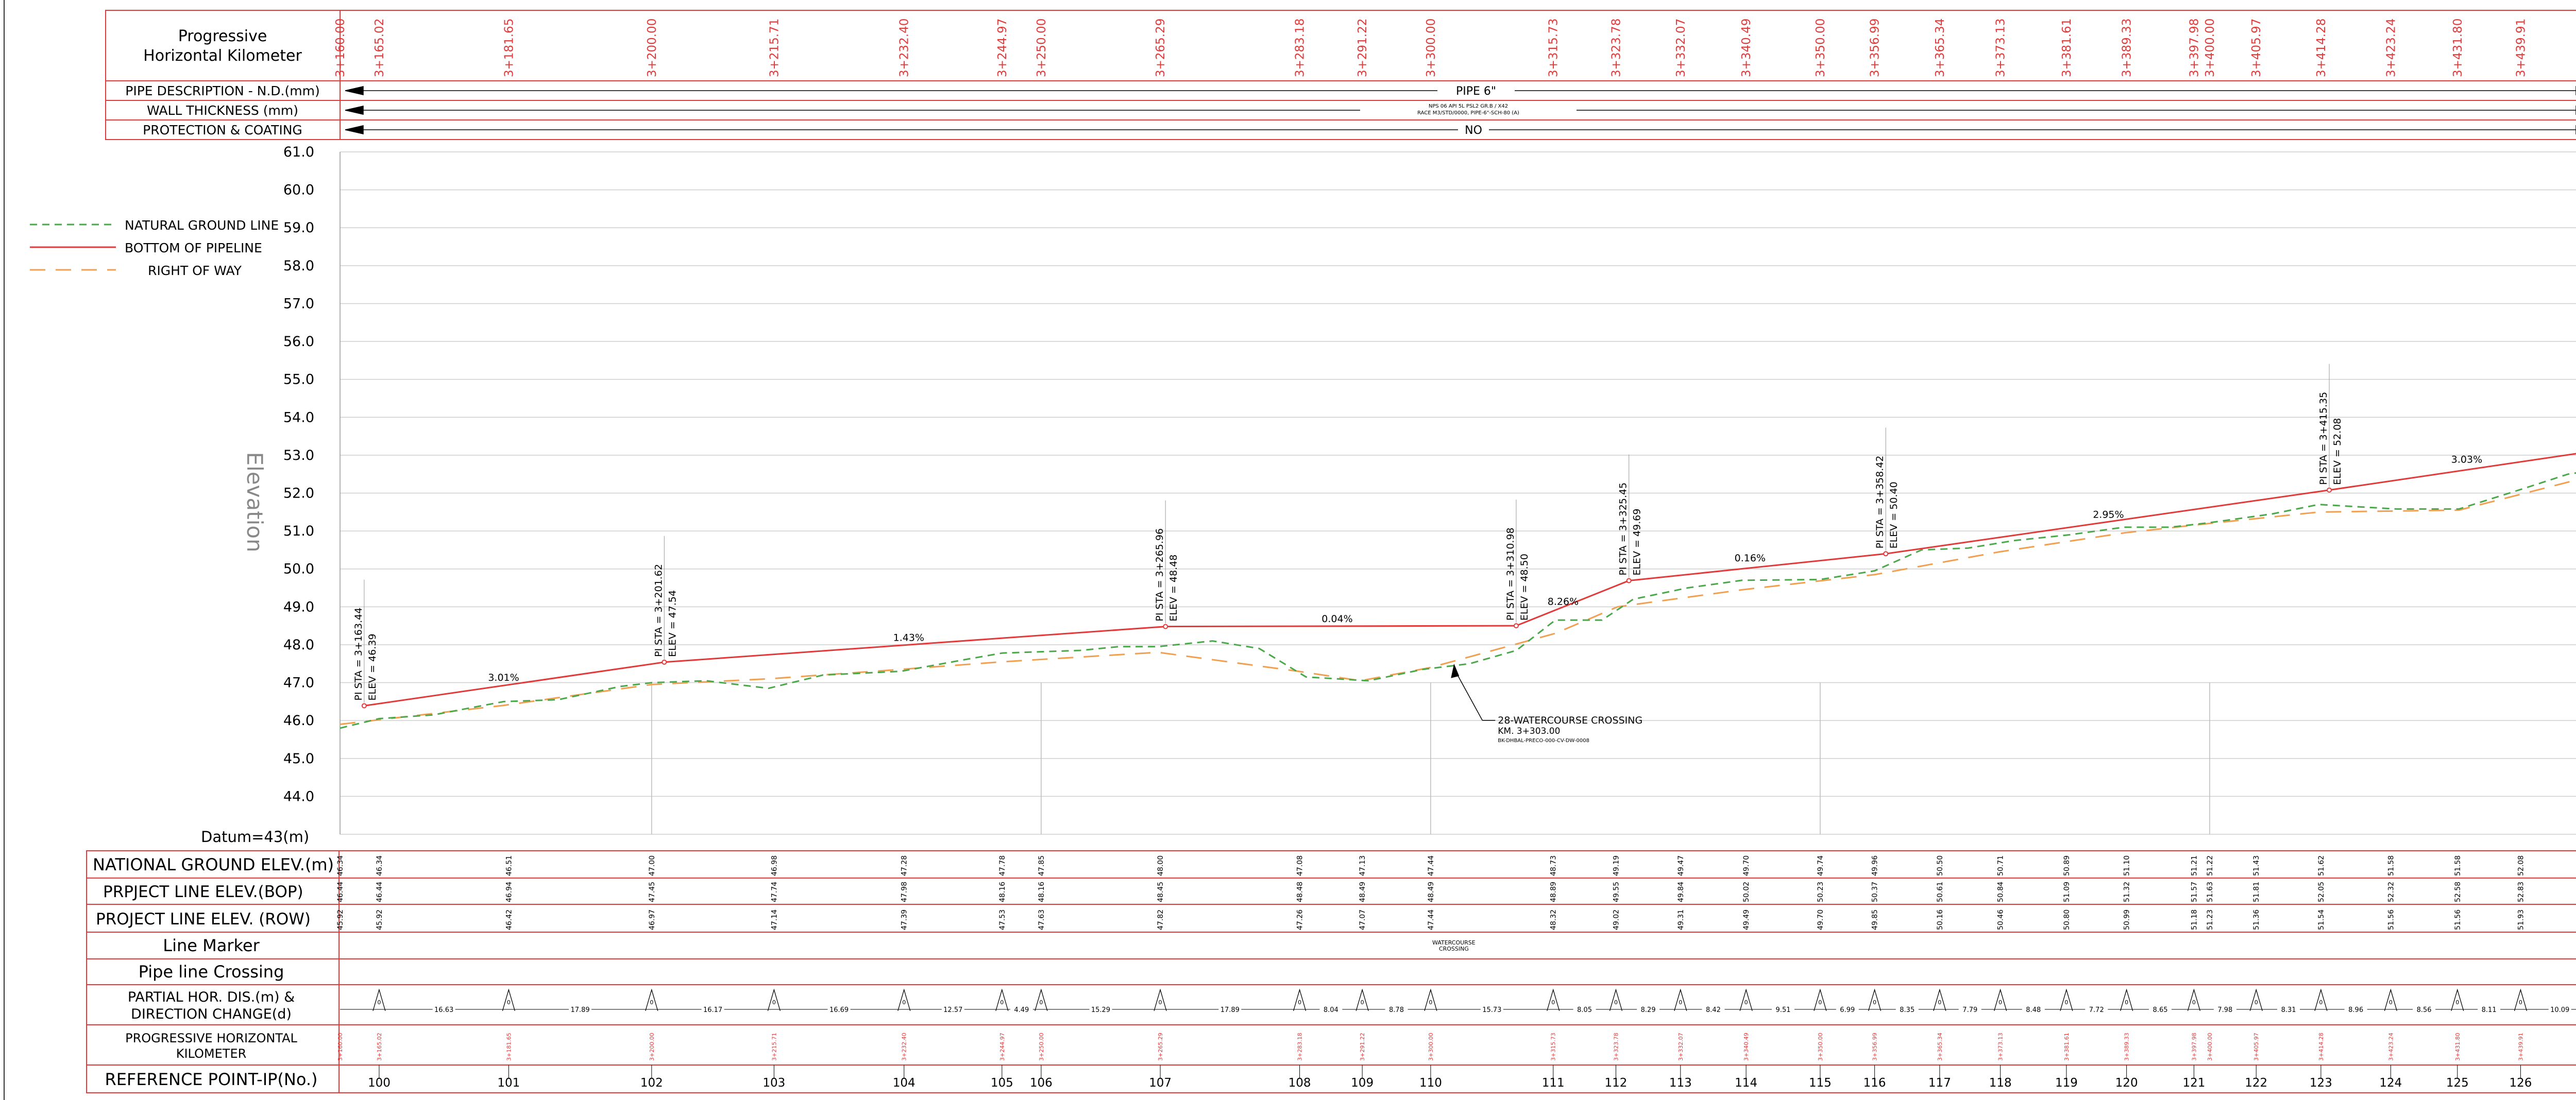 This screenshot has height=1100, width=2576. I want to click on pi-station-label: PI STA = 3+325.45, so click(1623, 530).